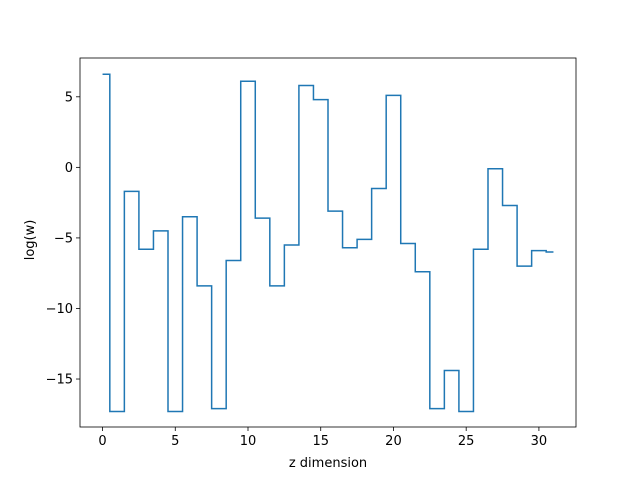 Image resolution: width=640 pixels, height=480 pixels. I want to click on y-tick-label: −10, so click(59, 309).